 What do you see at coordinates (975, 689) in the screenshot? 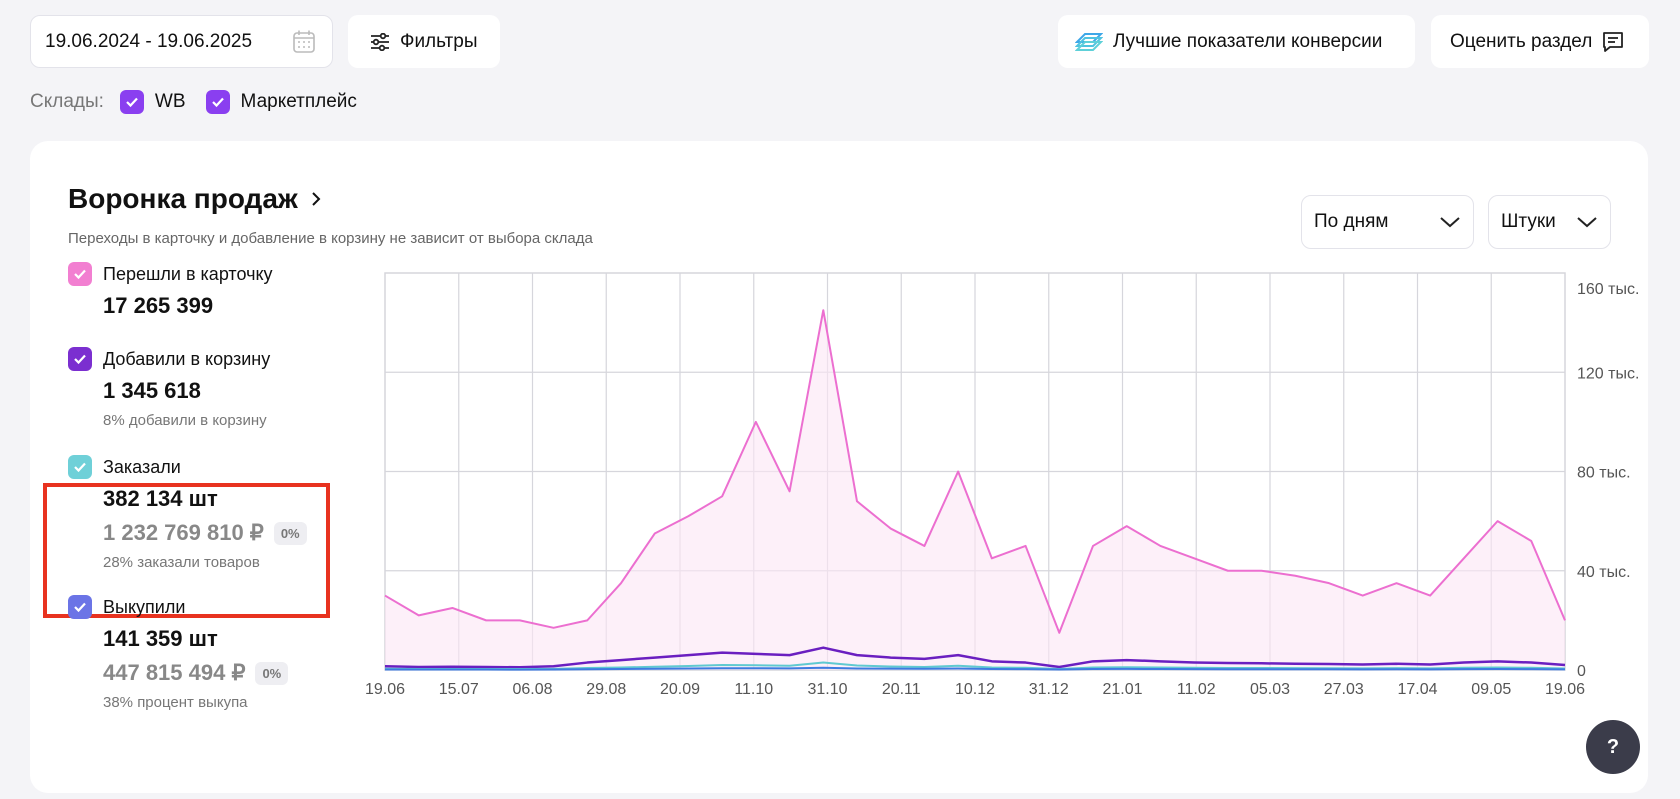
I see `x-tick-label: 10.12` at bounding box center [975, 689].